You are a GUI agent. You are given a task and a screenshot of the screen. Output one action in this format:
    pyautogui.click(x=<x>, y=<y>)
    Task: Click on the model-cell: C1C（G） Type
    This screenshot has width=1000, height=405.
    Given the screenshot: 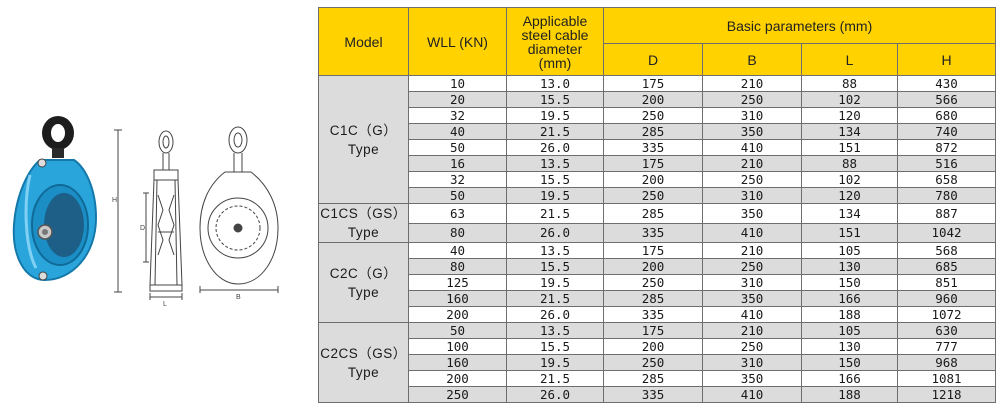 What is the action you would take?
    pyautogui.click(x=363, y=139)
    